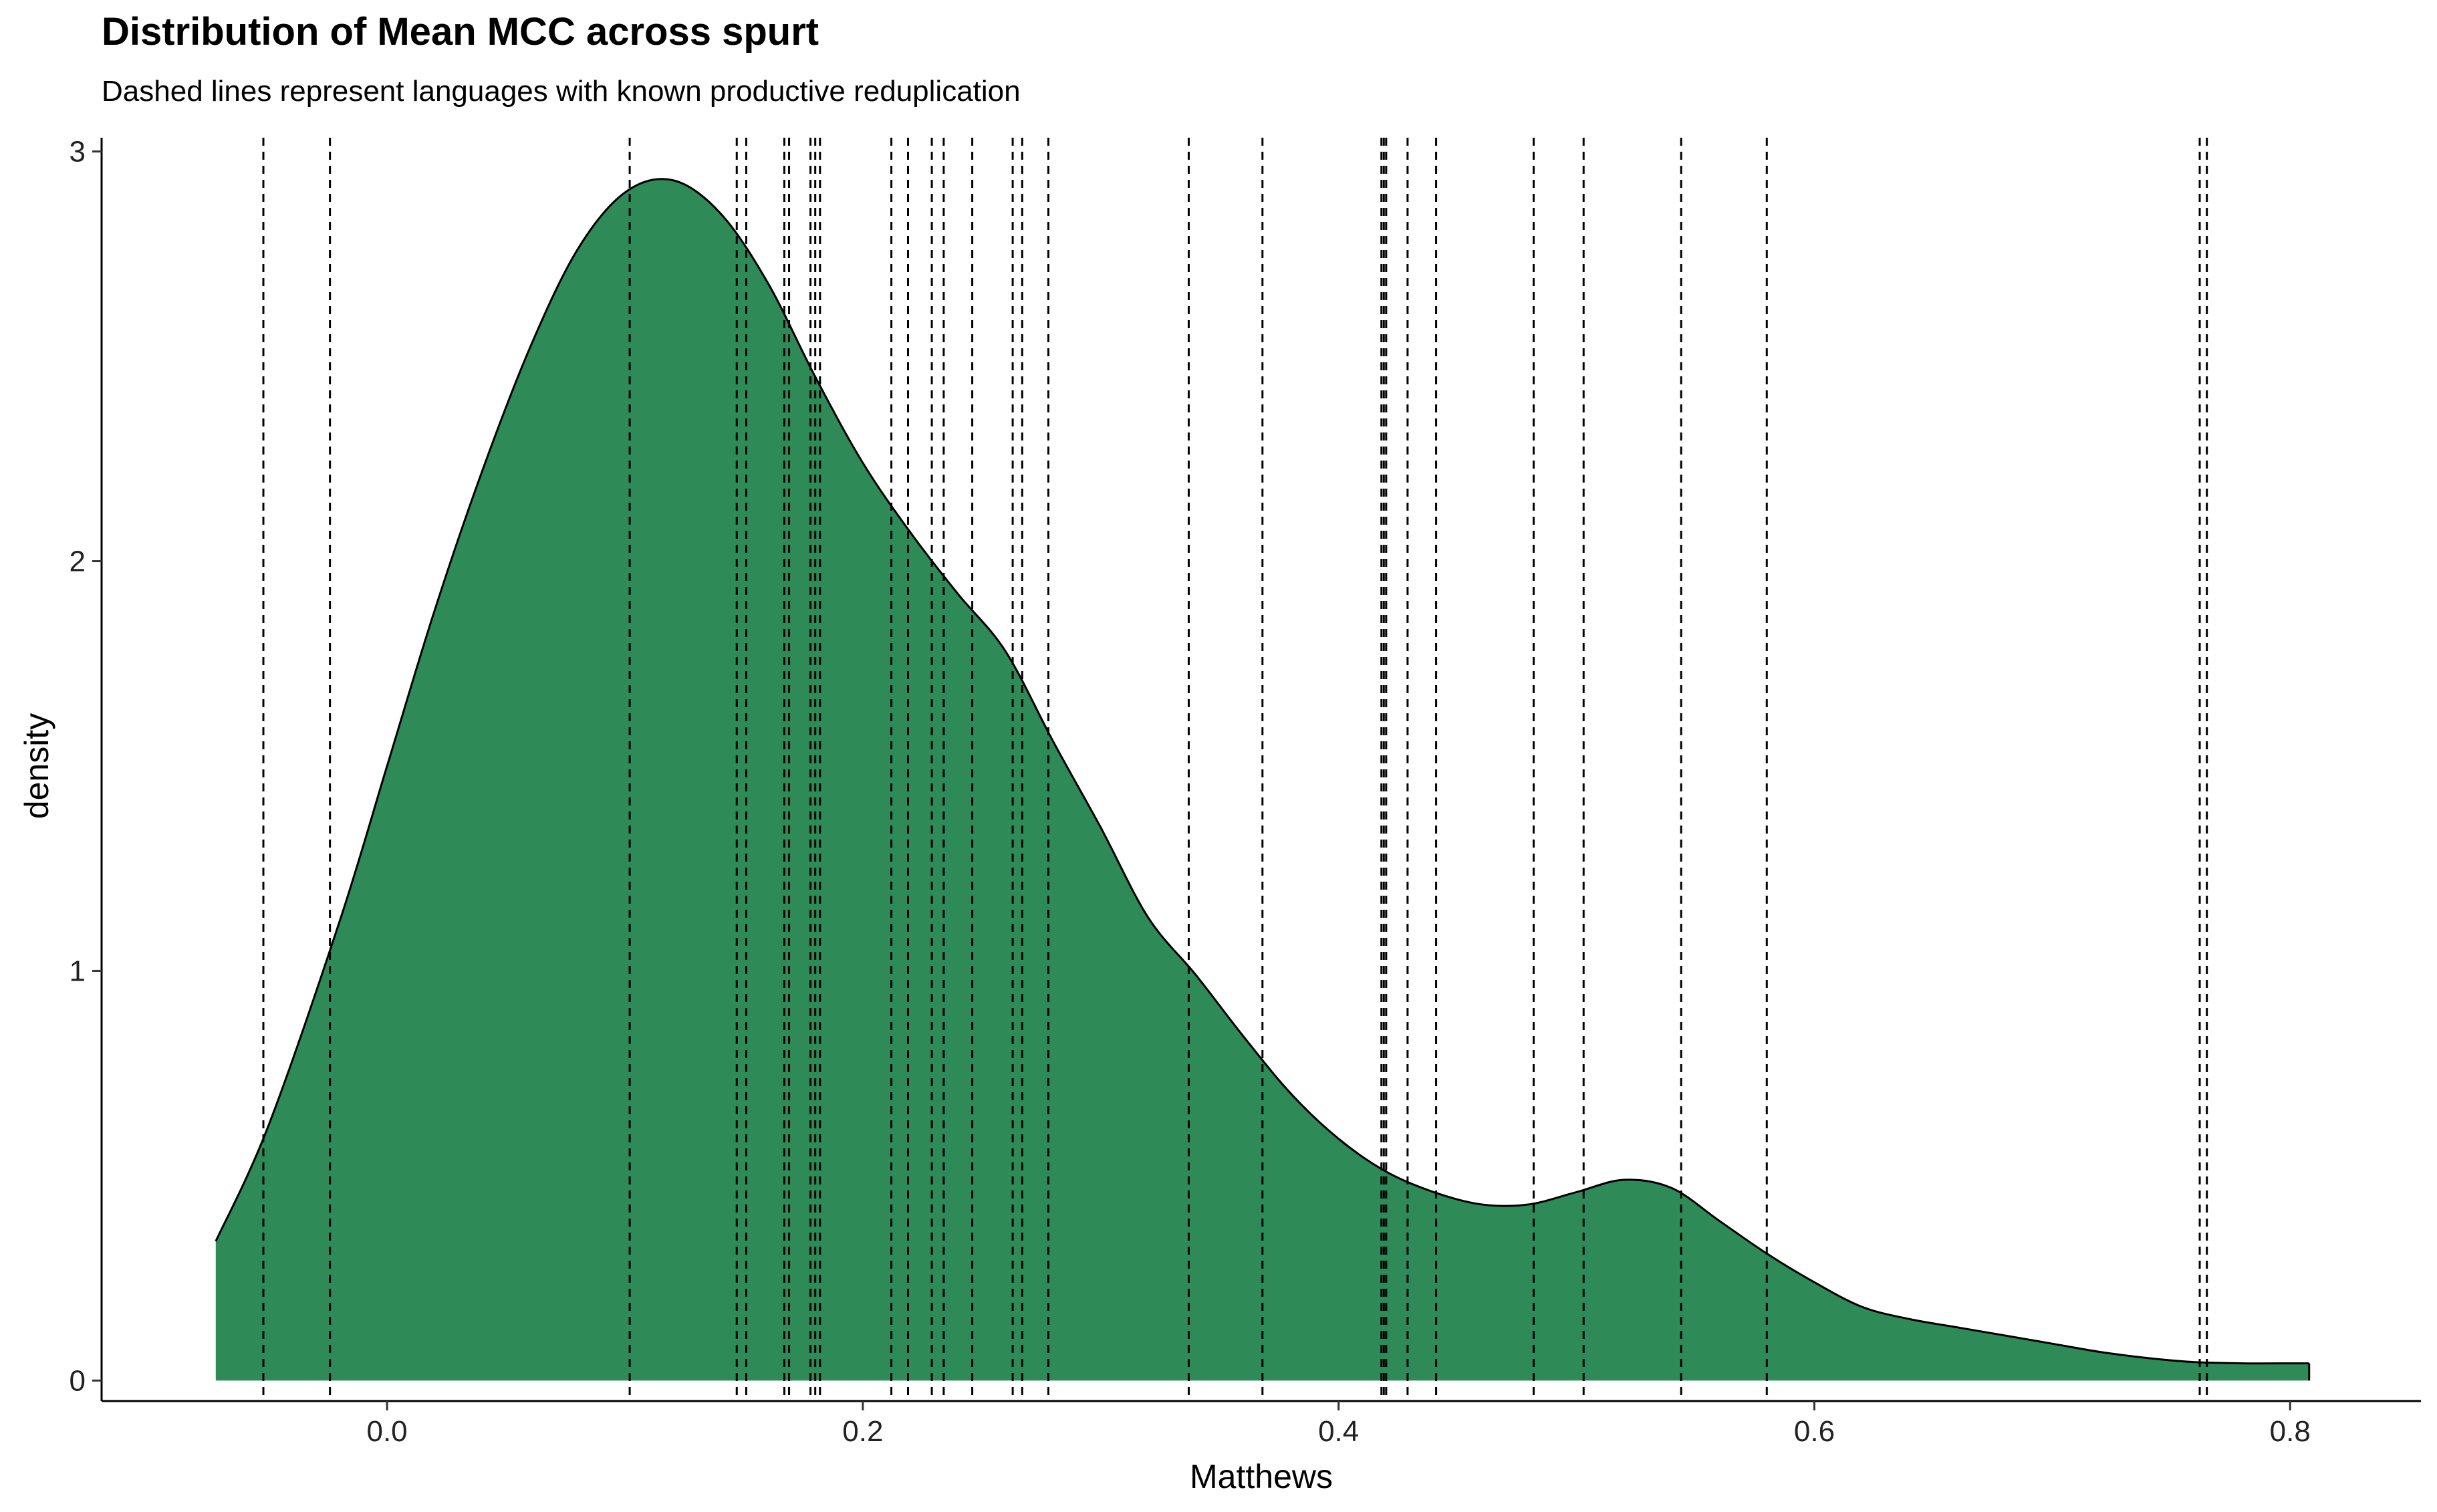 This screenshot has height=1512, width=2437. What do you see at coordinates (78, 971) in the screenshot?
I see `y-tick-label: 1` at bounding box center [78, 971].